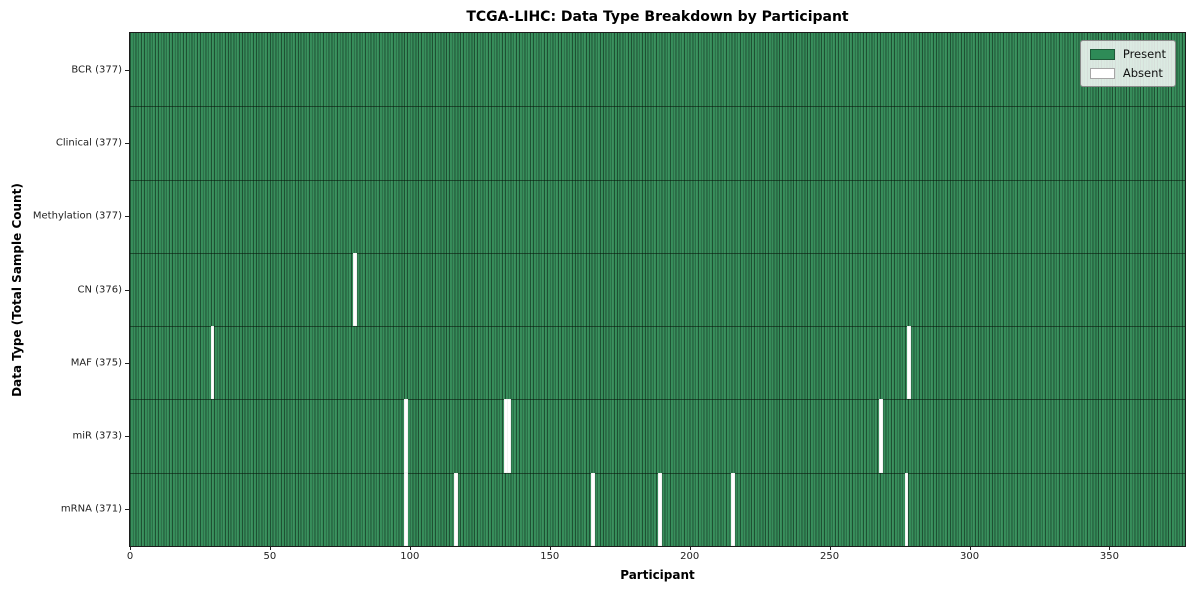 The image size is (1200, 600). What do you see at coordinates (270, 556) in the screenshot?
I see `x-tick-label: 50` at bounding box center [270, 556].